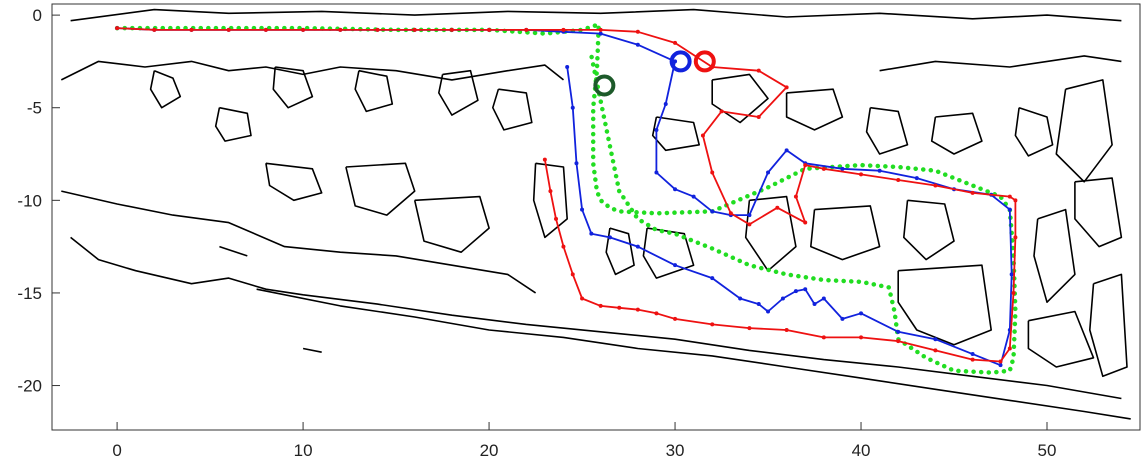 The height and width of the screenshot is (466, 1144). What do you see at coordinates (29, 386) in the screenshot?
I see `y-tick-label: -20` at bounding box center [29, 386].